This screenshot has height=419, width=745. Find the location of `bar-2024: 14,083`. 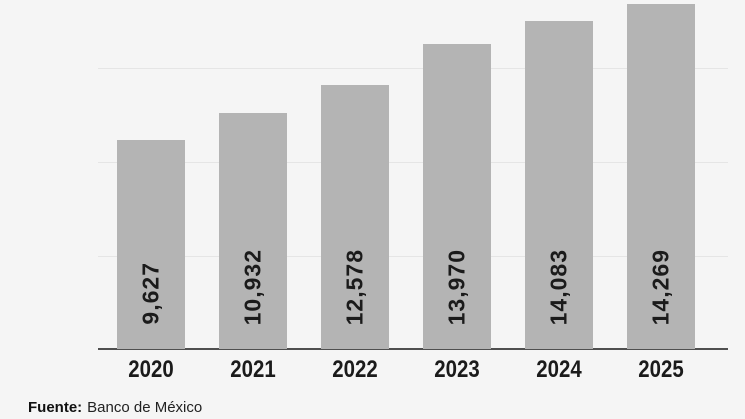

bar-2024: 14,083 is located at coordinates (559, 185).